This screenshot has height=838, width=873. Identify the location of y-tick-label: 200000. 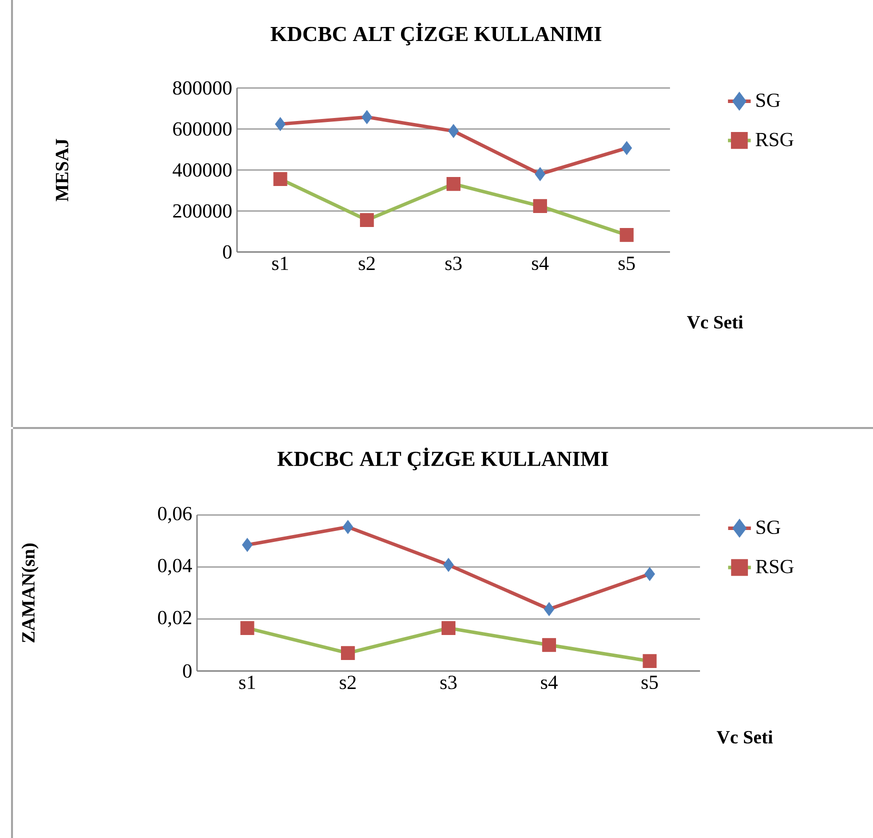
(202, 211).